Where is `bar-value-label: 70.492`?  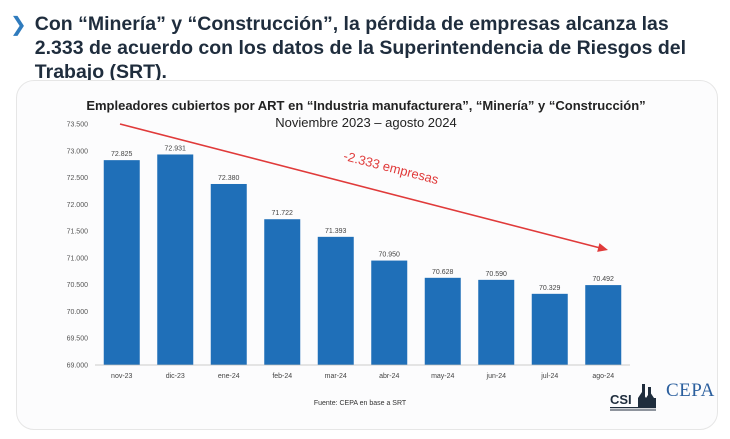
bar-value-label: 70.492 is located at coordinates (604, 279).